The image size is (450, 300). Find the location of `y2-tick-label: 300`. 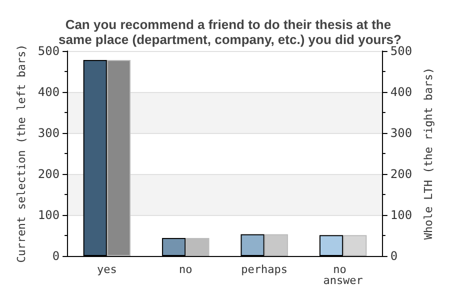

y2-tick-label: 300 is located at coordinates (401, 133).